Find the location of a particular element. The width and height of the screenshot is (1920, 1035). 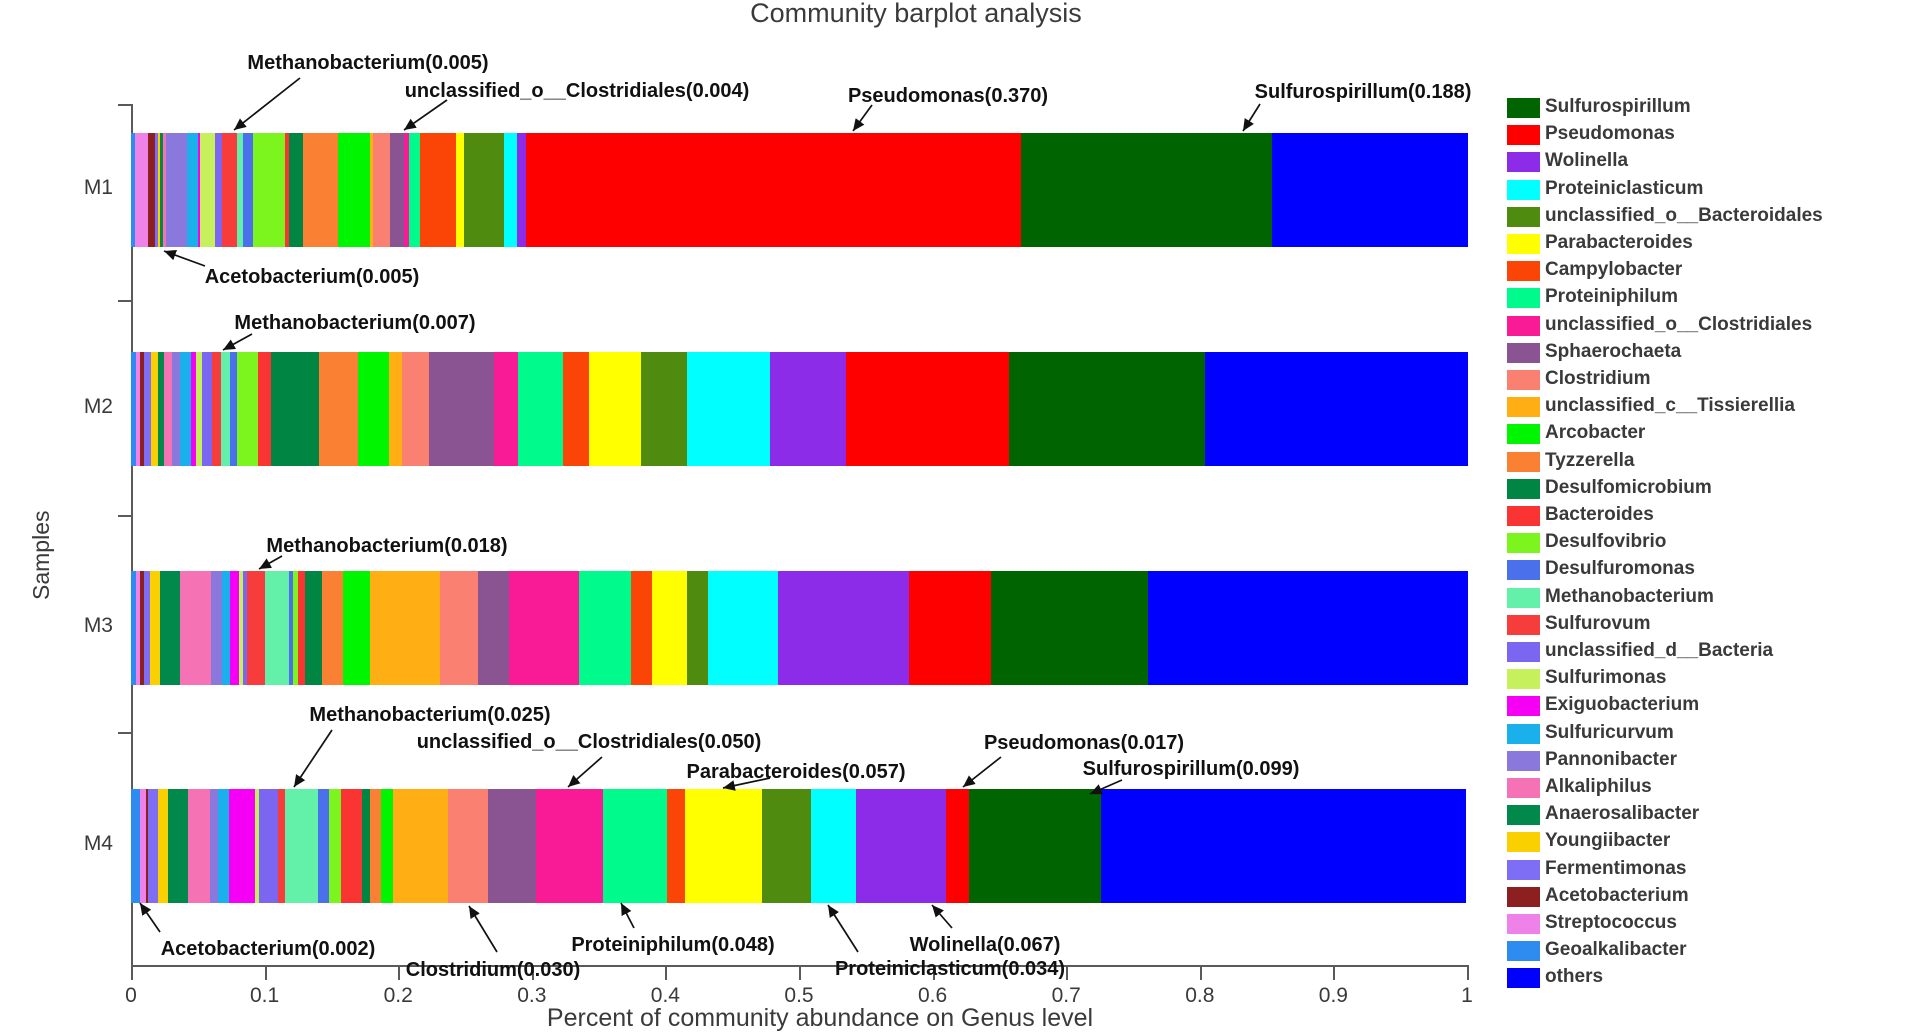

annotation-label-11: Sulfurospirillum(0.099) is located at coordinates (1191, 769).